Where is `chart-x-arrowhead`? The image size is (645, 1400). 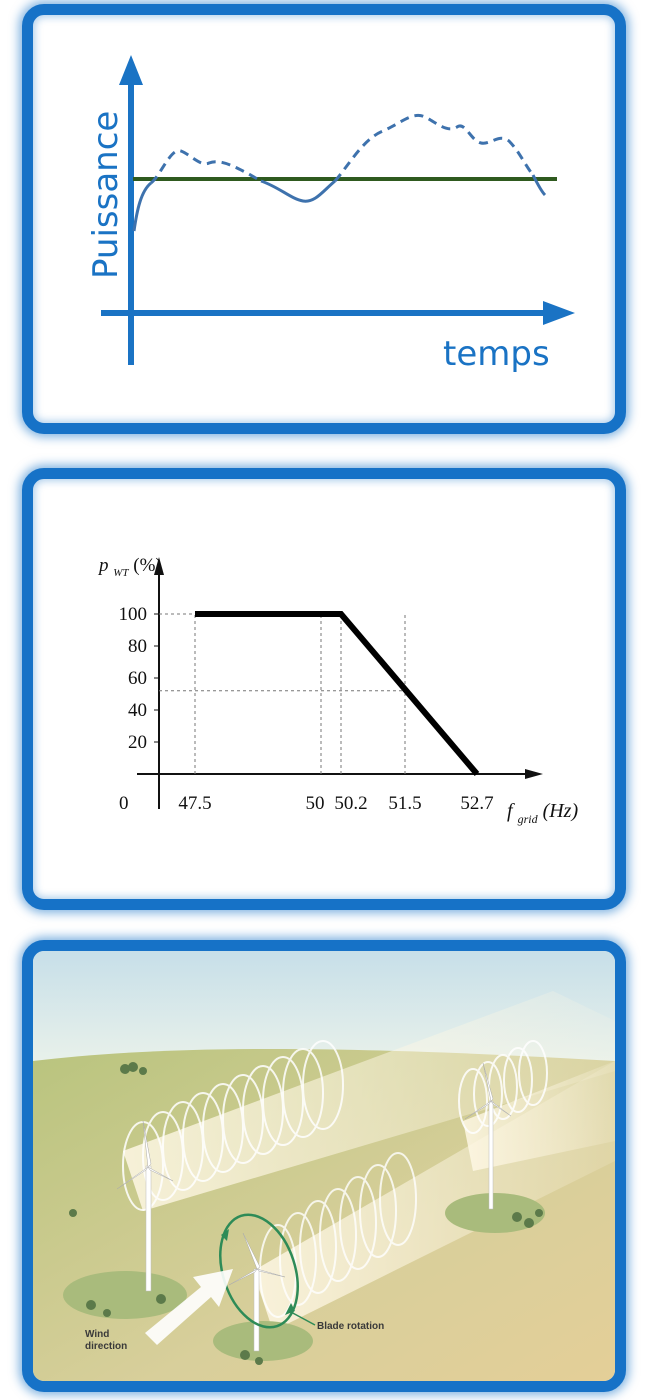
chart-x-arrowhead is located at coordinates (534, 774).